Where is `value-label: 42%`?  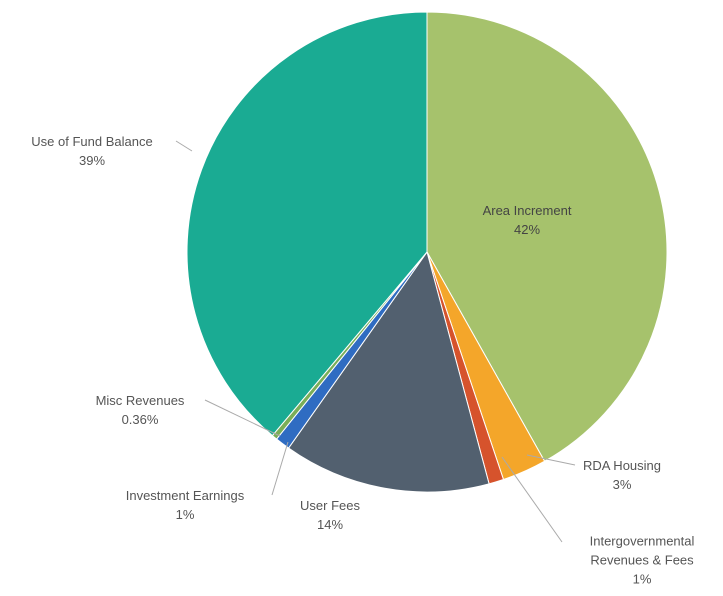 value-label: 42% is located at coordinates (527, 229).